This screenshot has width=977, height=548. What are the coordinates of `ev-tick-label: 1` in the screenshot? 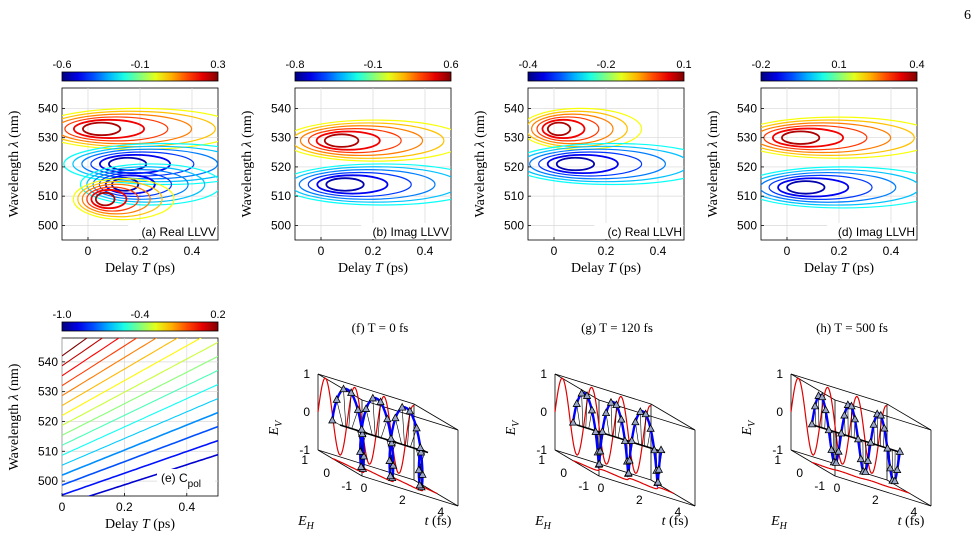 It's located at (306, 374).